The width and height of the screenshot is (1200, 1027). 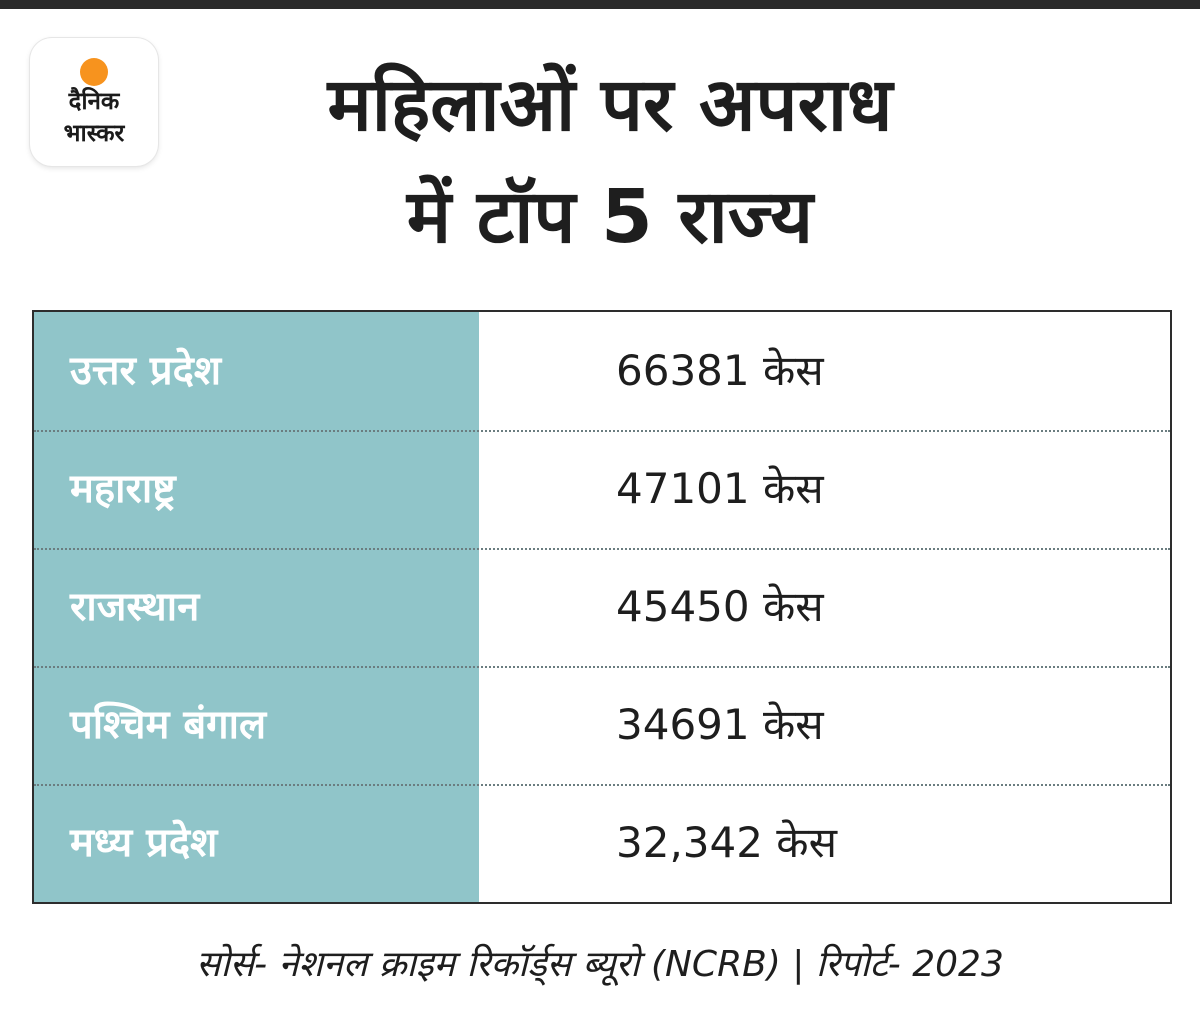 I want to click on page-title-line1: महिलाओं पर अपराध, so click(x=610, y=105).